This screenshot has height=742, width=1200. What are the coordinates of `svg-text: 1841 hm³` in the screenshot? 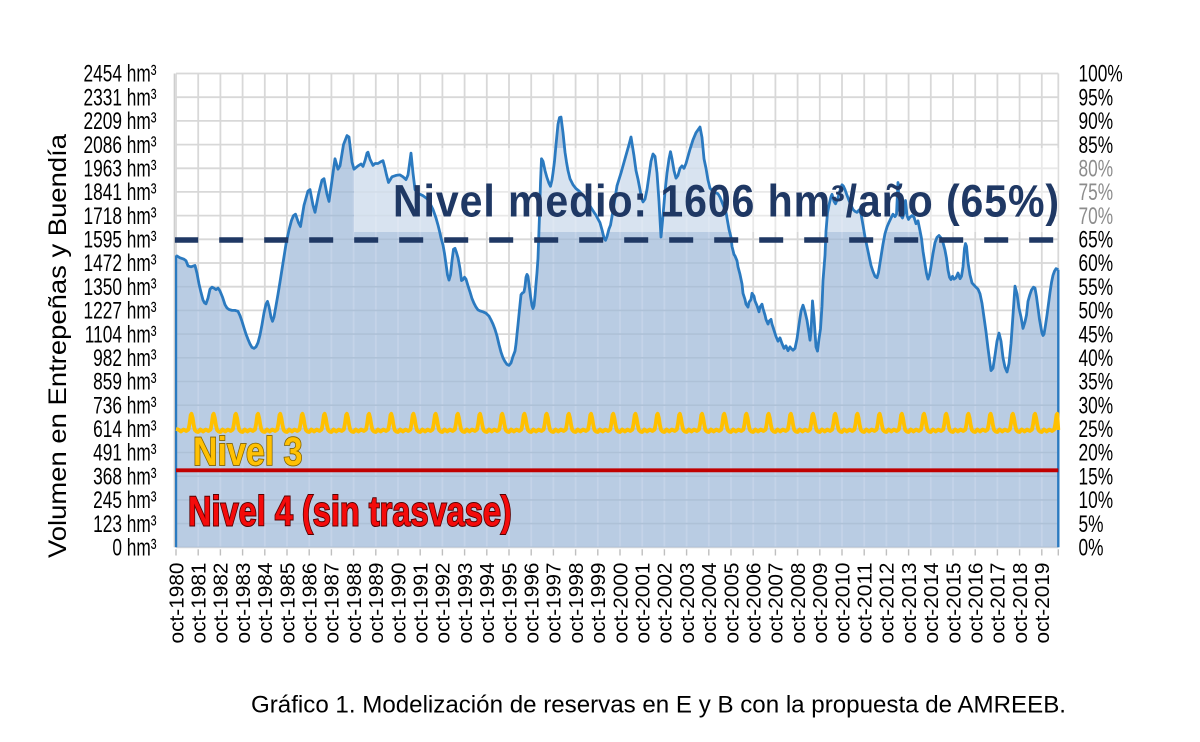 It's located at (120, 192).